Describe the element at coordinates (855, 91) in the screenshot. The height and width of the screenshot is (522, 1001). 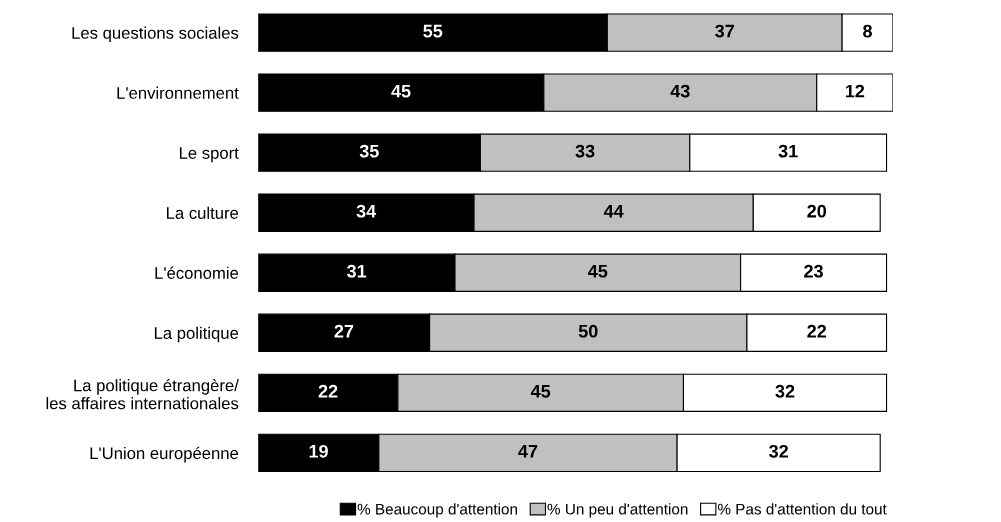
I see `data-label: 12` at that location.